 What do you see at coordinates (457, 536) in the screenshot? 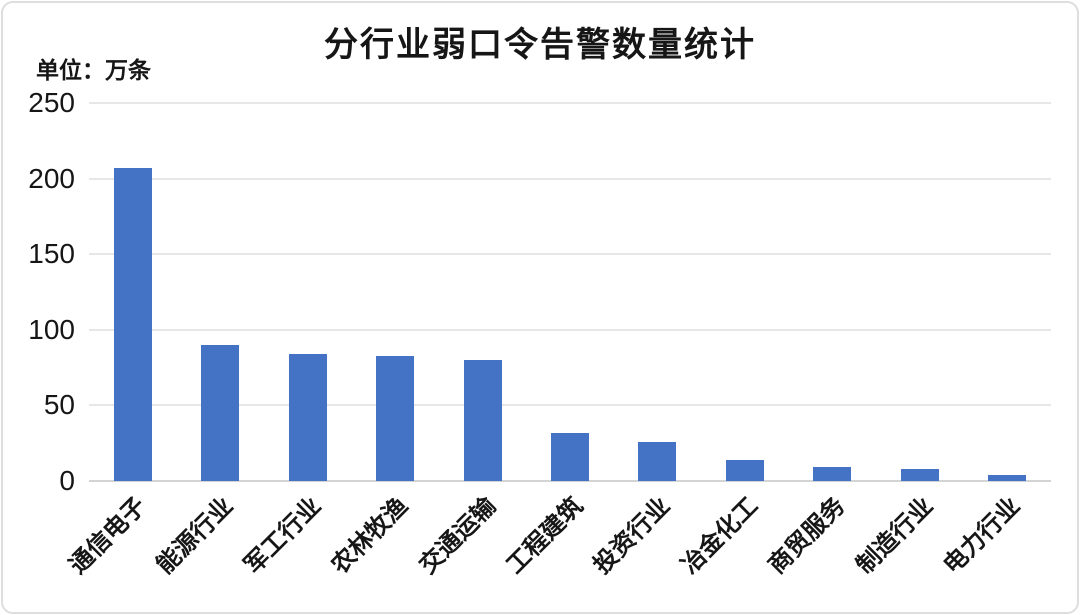
I see `x-tick-label-5: 交通运输` at bounding box center [457, 536].